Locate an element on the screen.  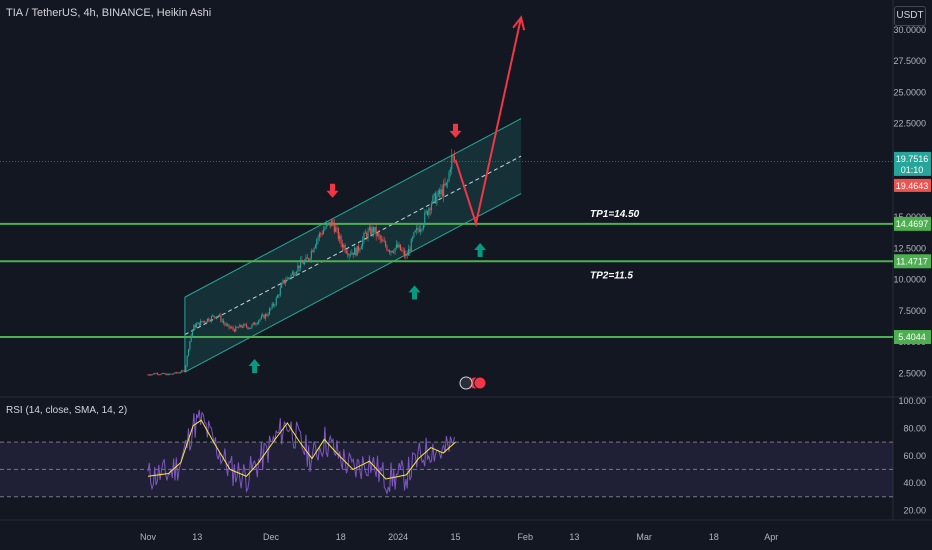
countdown-label: 01:10 is located at coordinates (912, 170).